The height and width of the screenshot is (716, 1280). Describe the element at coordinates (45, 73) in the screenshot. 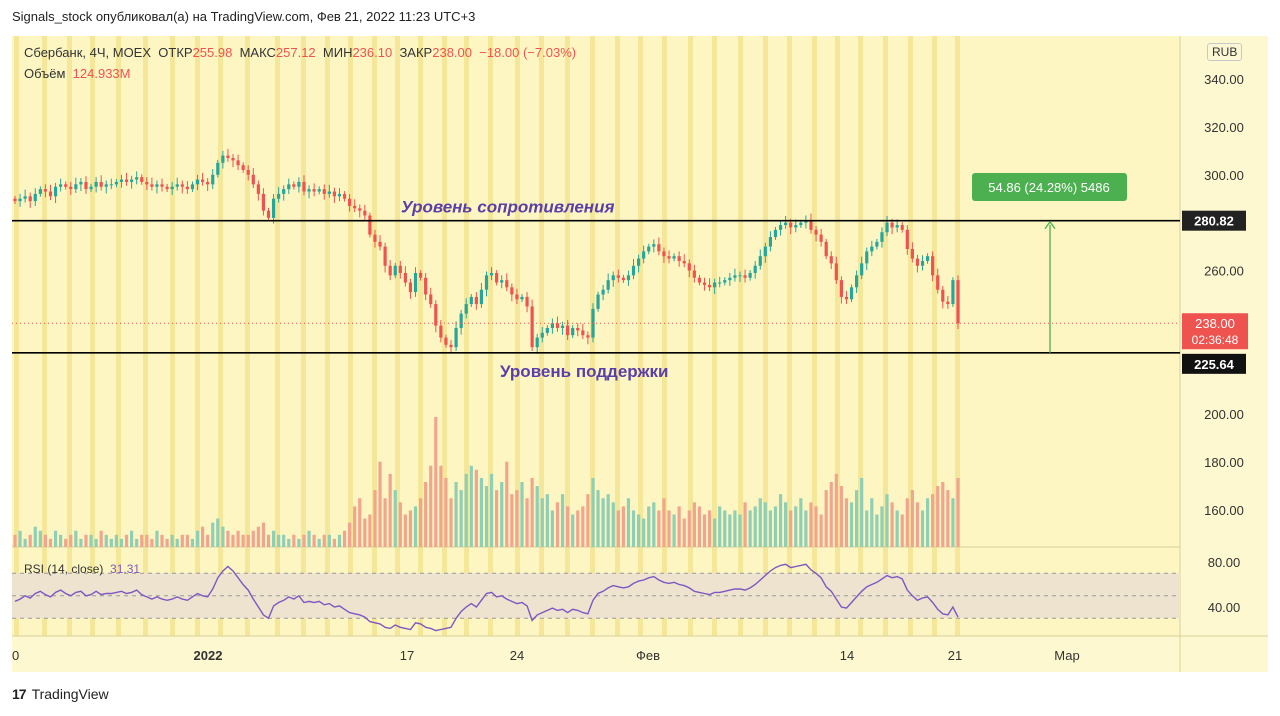

I see `volume-label: Объём` at that location.